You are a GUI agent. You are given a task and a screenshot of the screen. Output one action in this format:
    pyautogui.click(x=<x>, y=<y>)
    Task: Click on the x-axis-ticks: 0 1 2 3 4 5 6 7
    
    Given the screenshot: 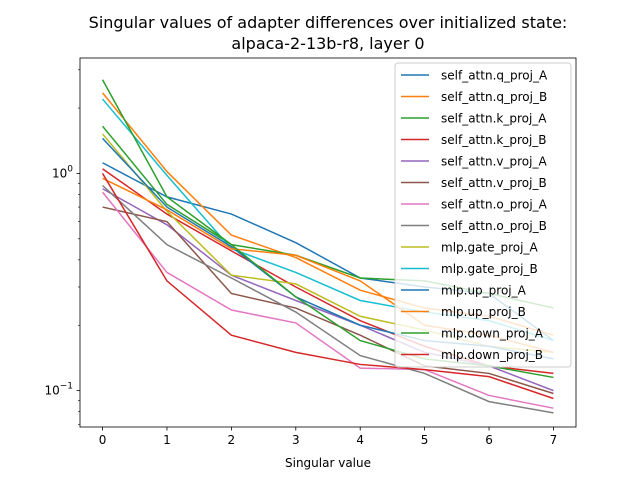 What is the action you would take?
    pyautogui.click(x=328, y=437)
    